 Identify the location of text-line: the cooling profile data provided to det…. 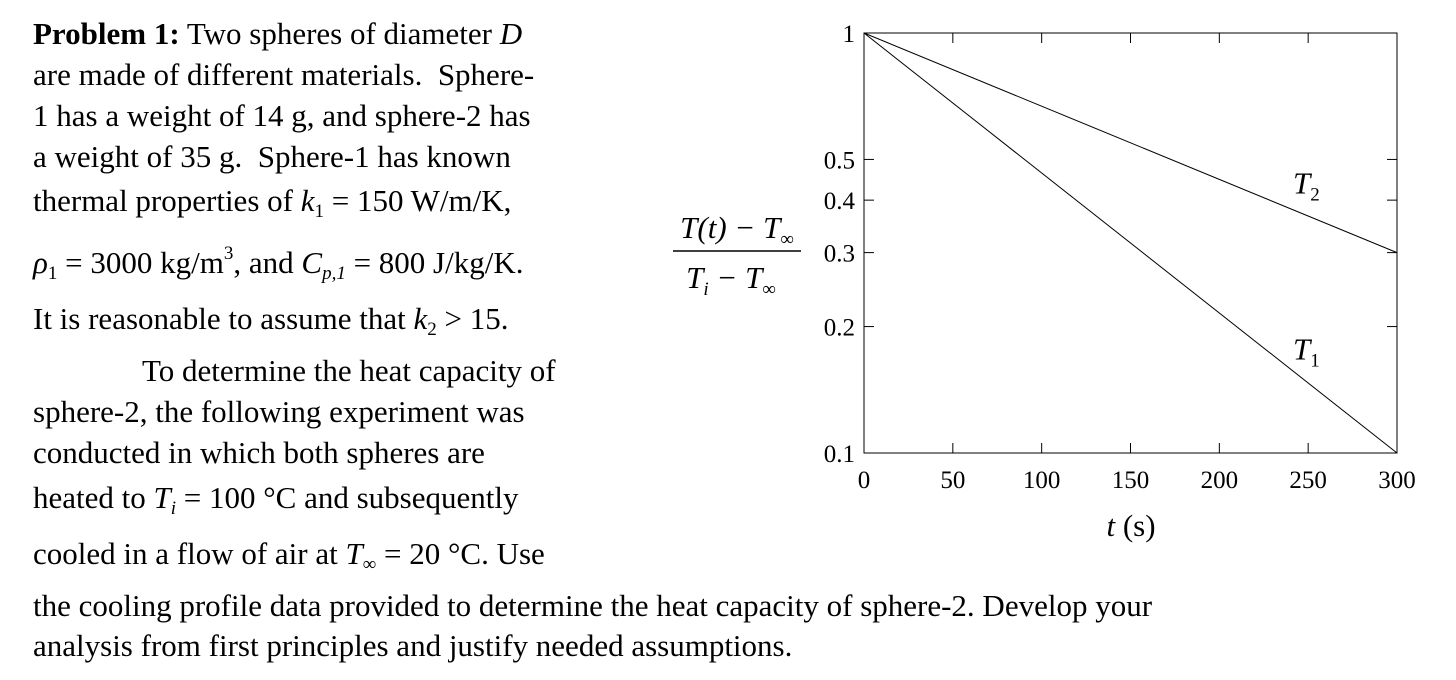
(592, 605).